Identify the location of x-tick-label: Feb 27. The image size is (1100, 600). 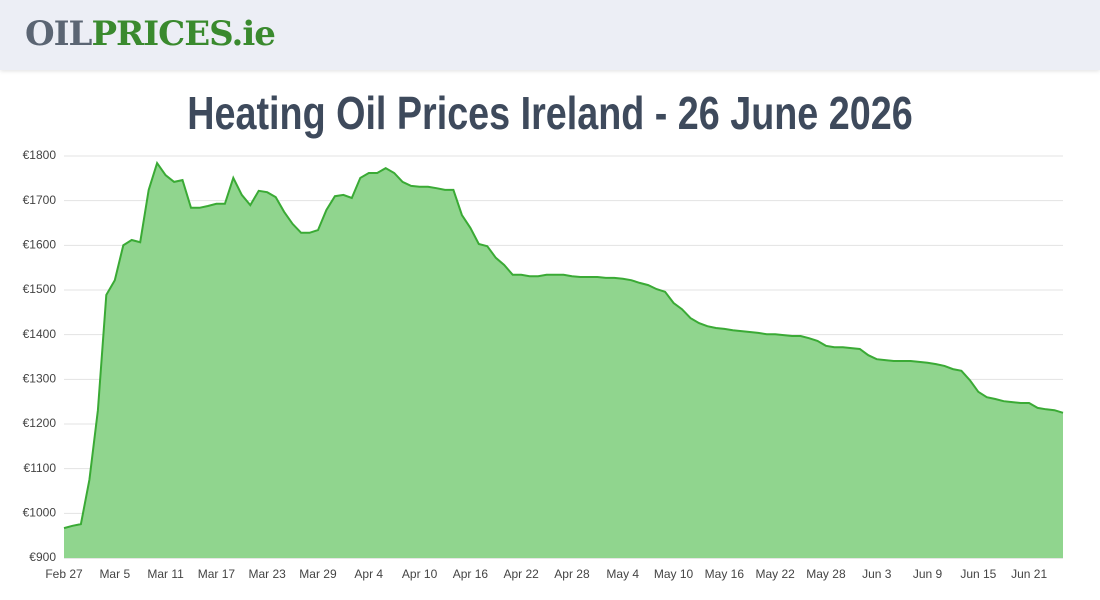
(64, 574).